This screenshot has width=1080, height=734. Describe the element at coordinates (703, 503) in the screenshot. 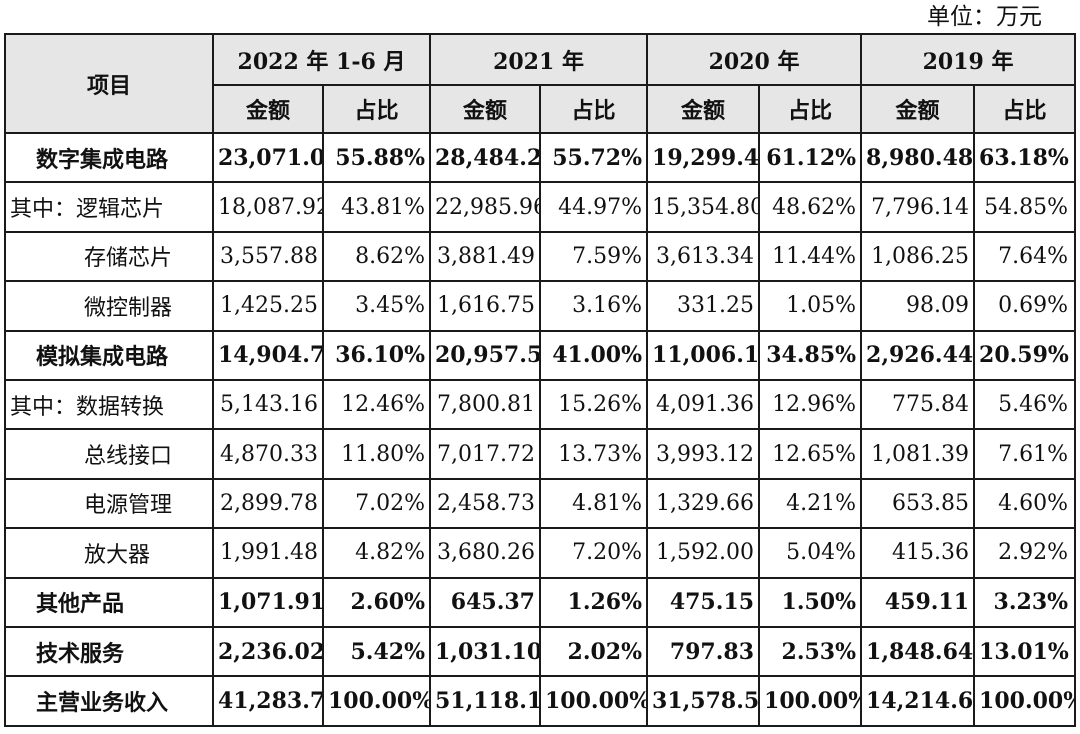

I see `amount-cell: 1,329.66` at that location.